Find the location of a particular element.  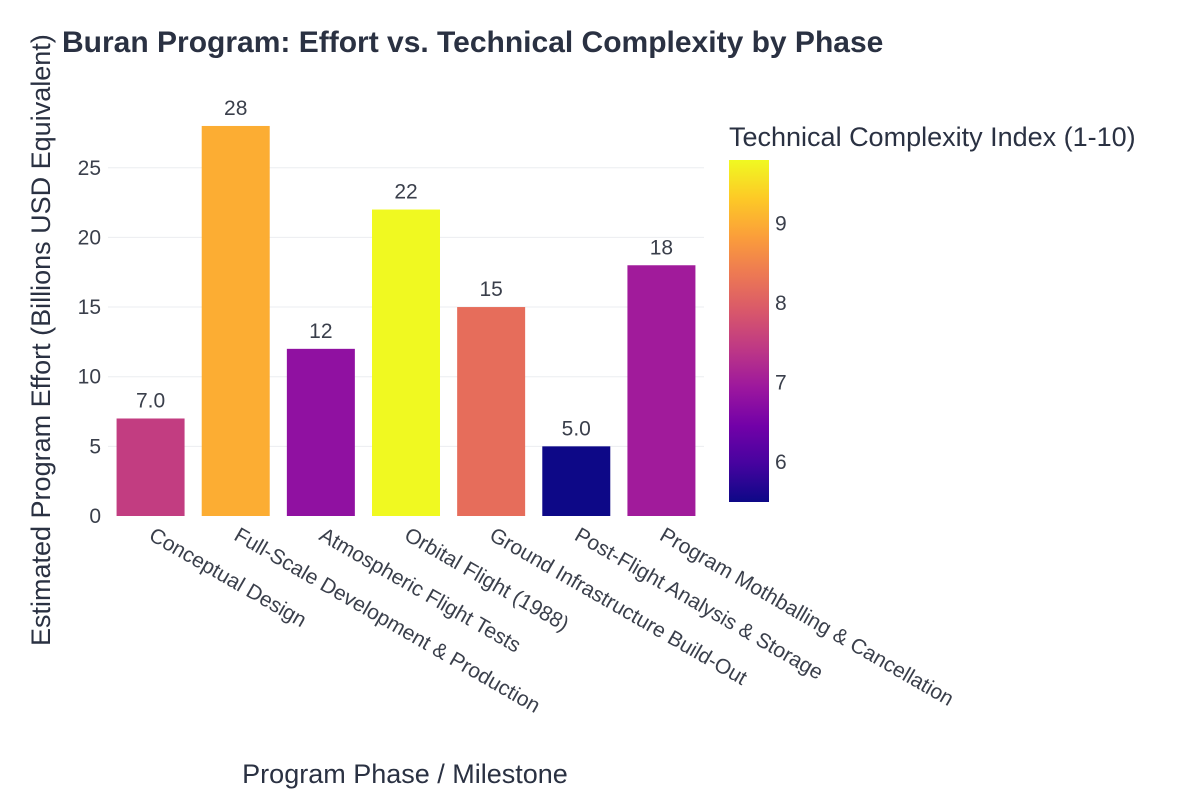

bar-value-label: 22 is located at coordinates (405, 192).